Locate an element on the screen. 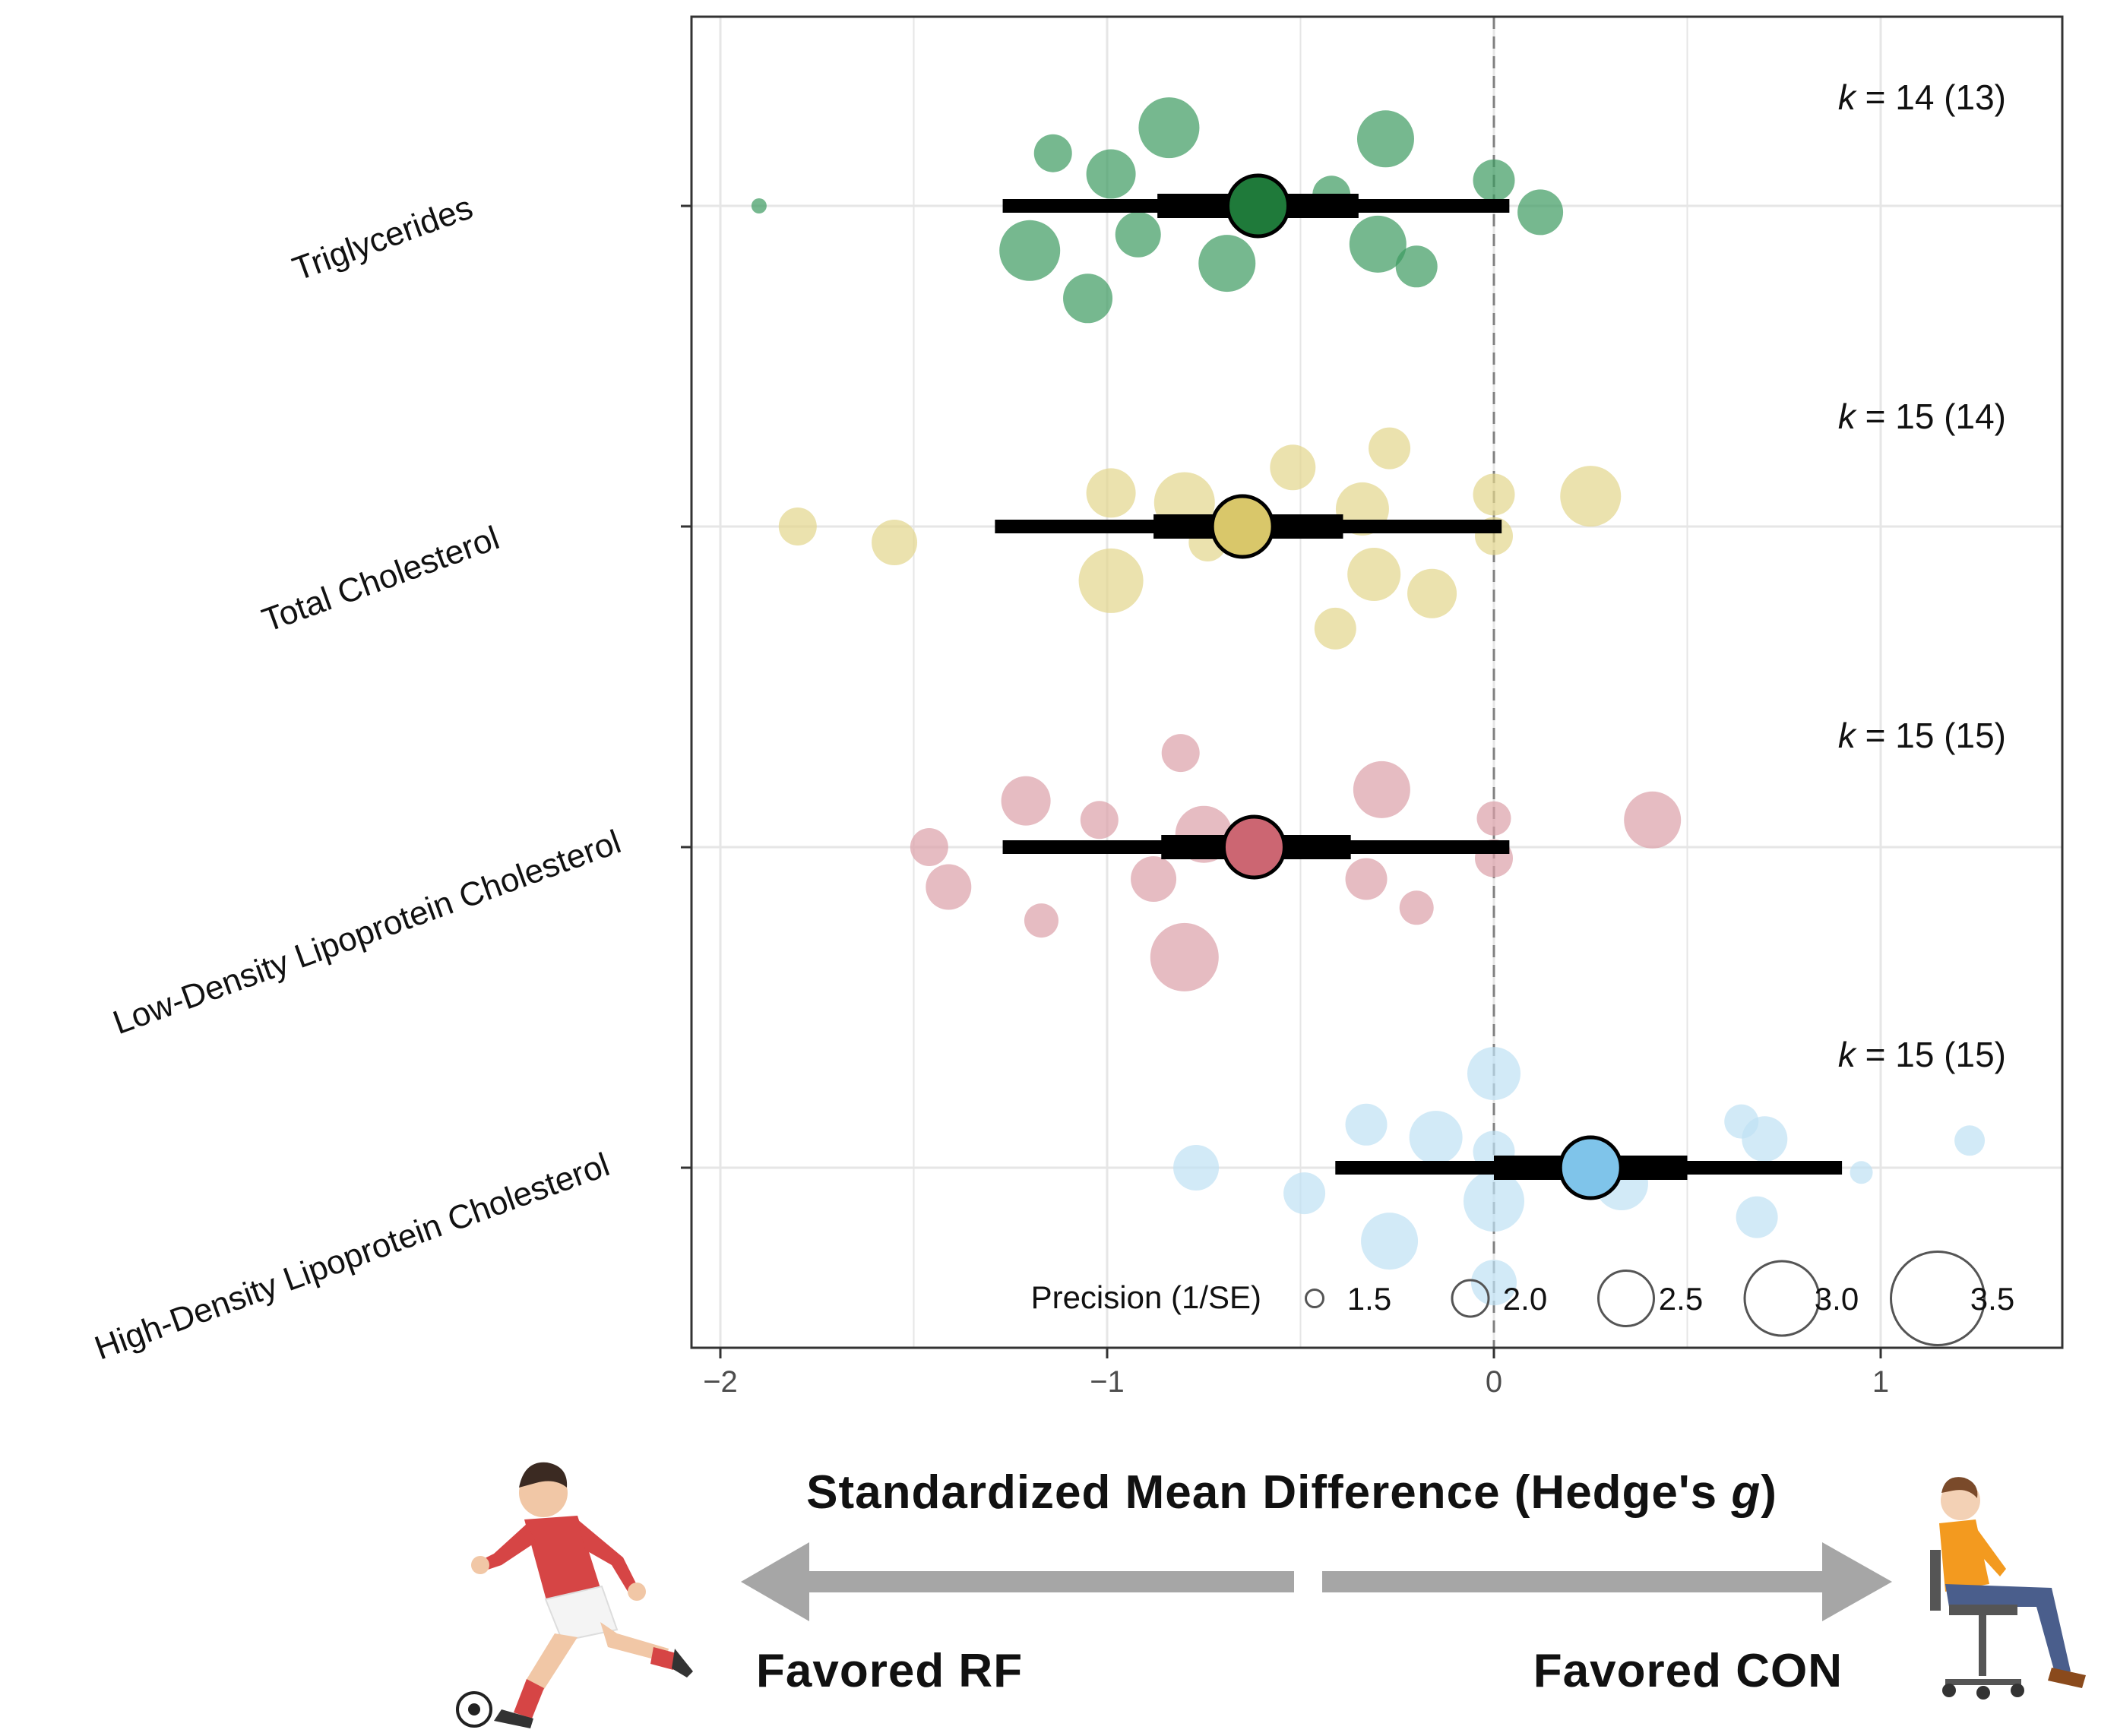  legend-size-label: 2.0 is located at coordinates (1525, 1299).